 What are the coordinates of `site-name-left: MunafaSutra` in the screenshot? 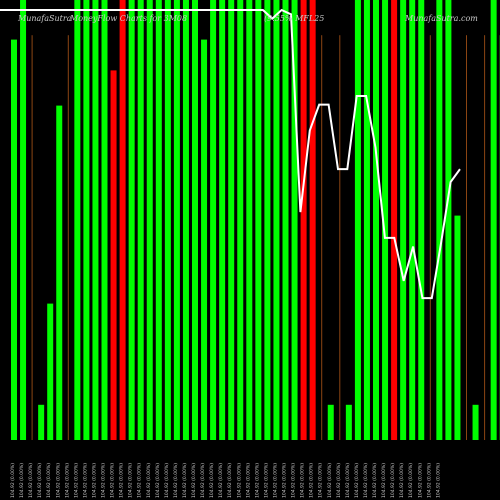 It's located at (44, 18).